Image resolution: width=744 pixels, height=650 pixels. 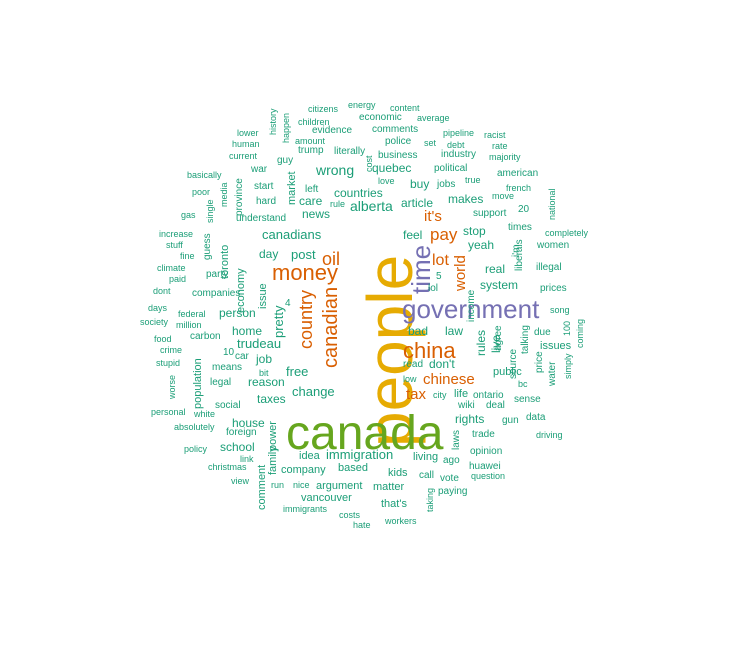 I want to click on word-argument: argument, so click(x=339, y=486).